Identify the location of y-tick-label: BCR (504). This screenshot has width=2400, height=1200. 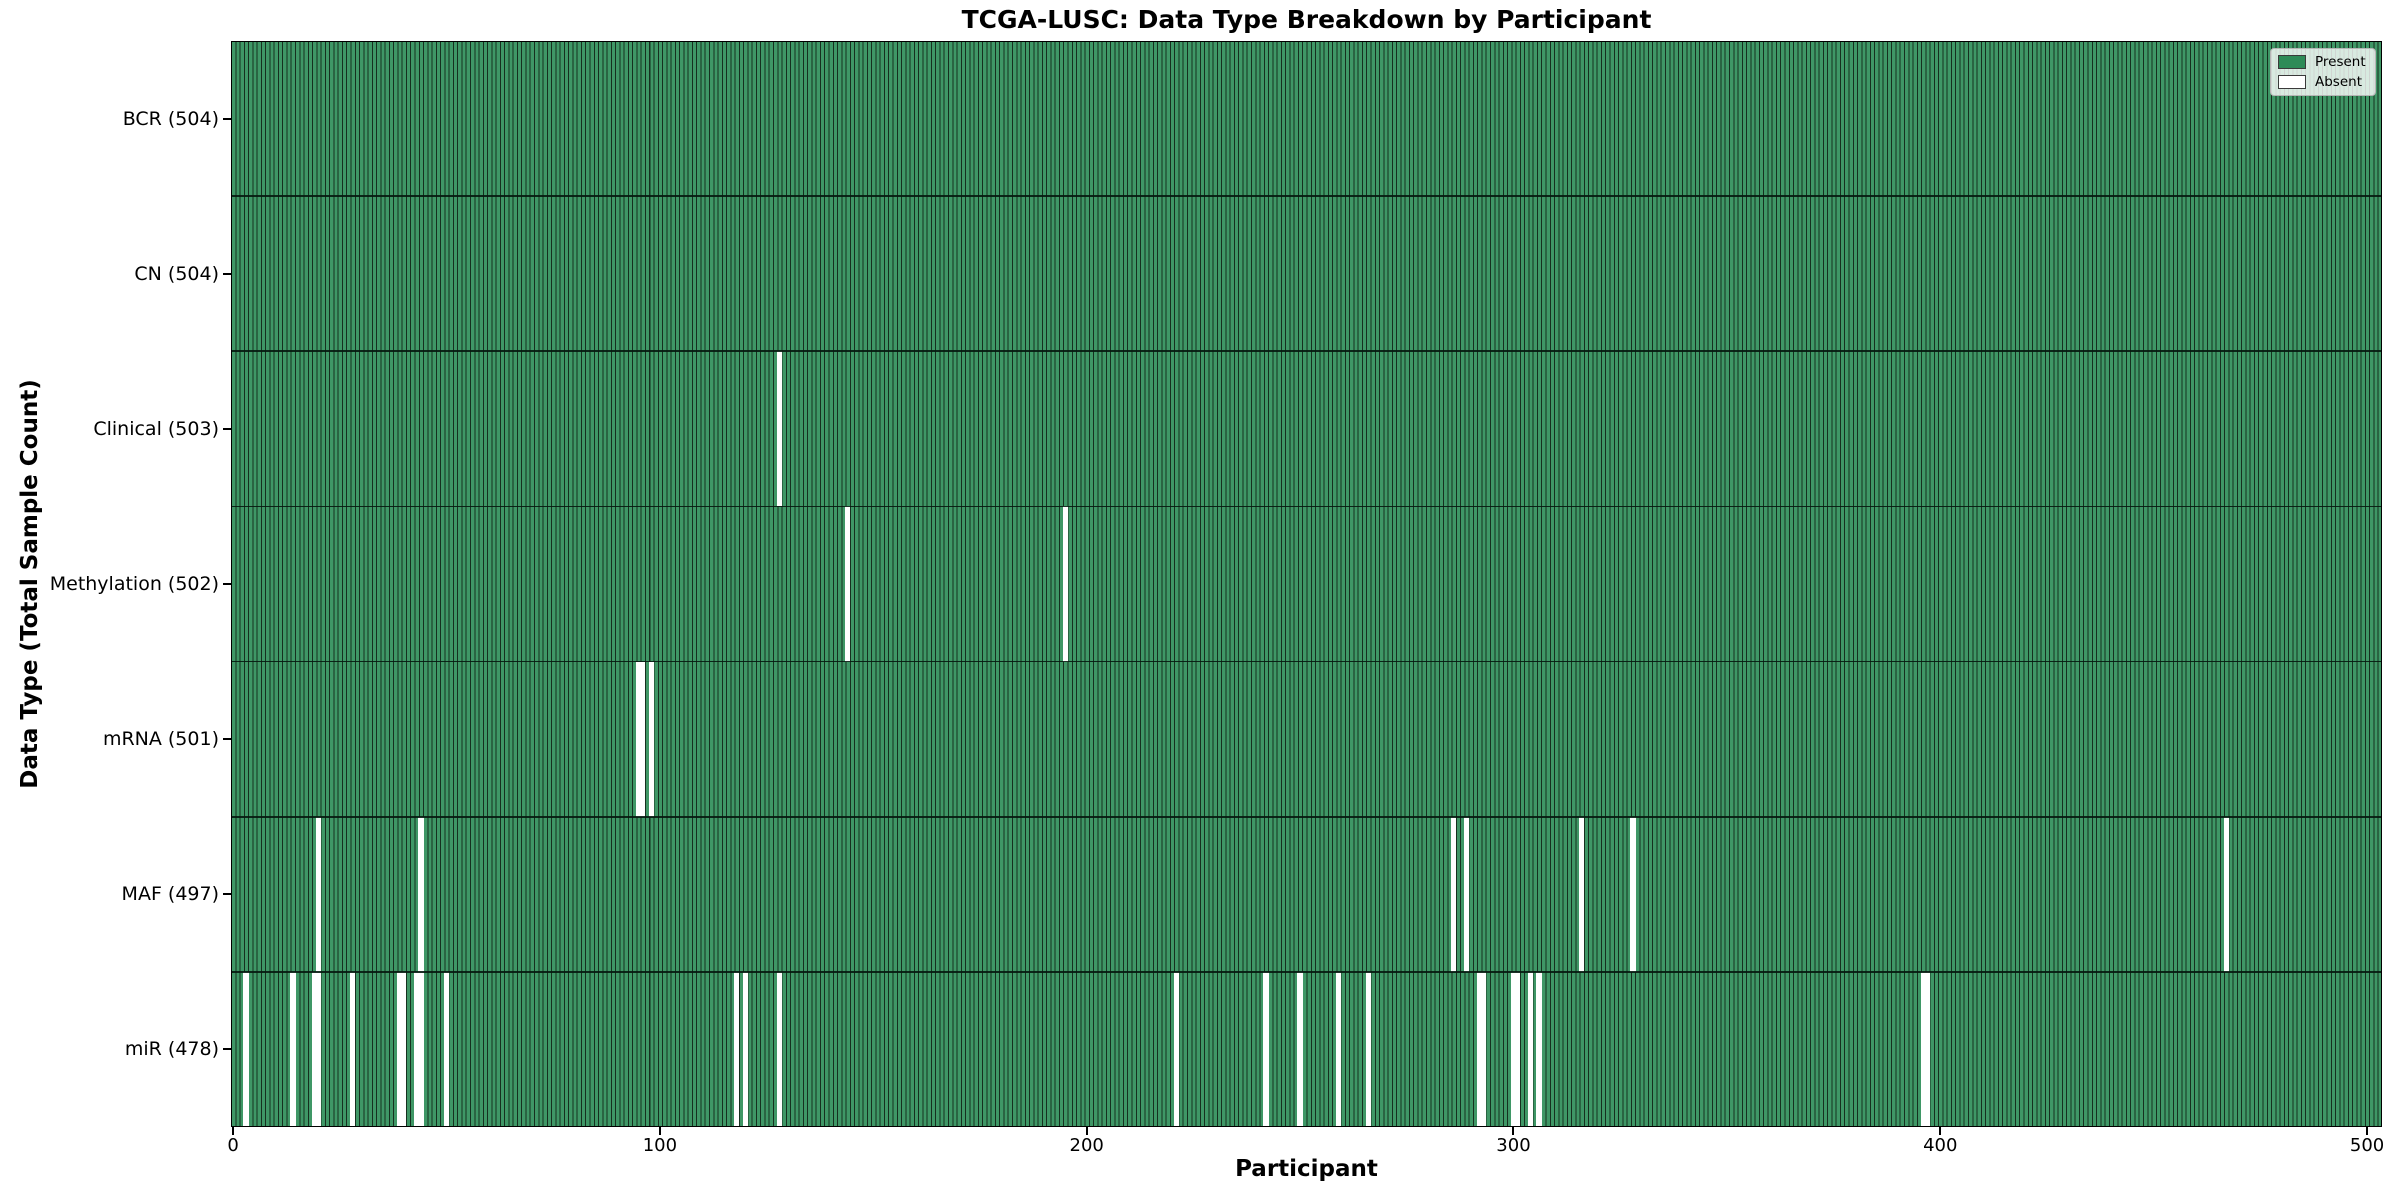
(170, 118).